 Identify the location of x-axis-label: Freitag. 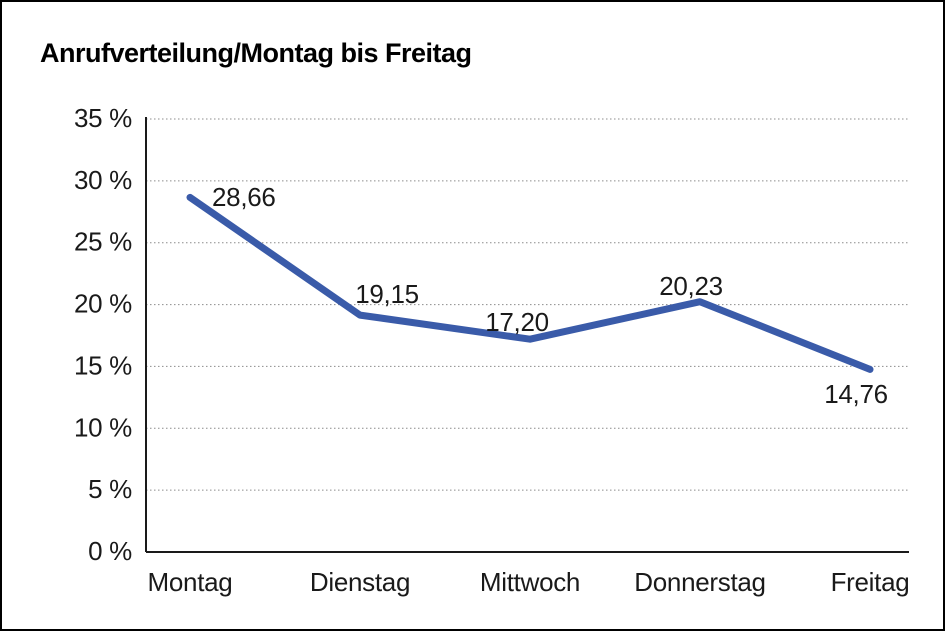
(870, 582).